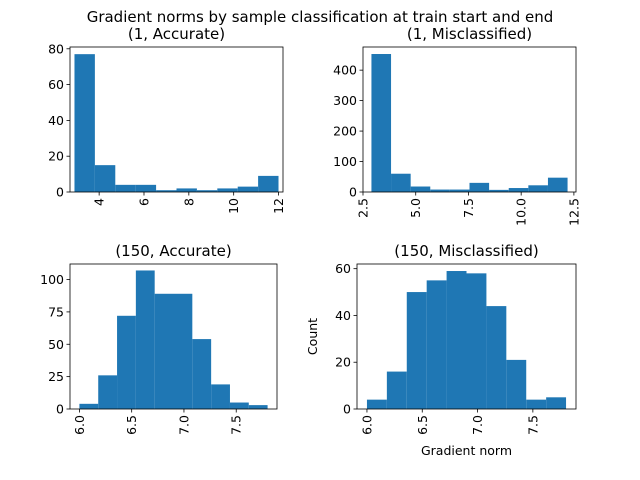 The height and width of the screenshot is (480, 640). What do you see at coordinates (188, 202) in the screenshot?
I see `x-tick-label: 8` at bounding box center [188, 202].